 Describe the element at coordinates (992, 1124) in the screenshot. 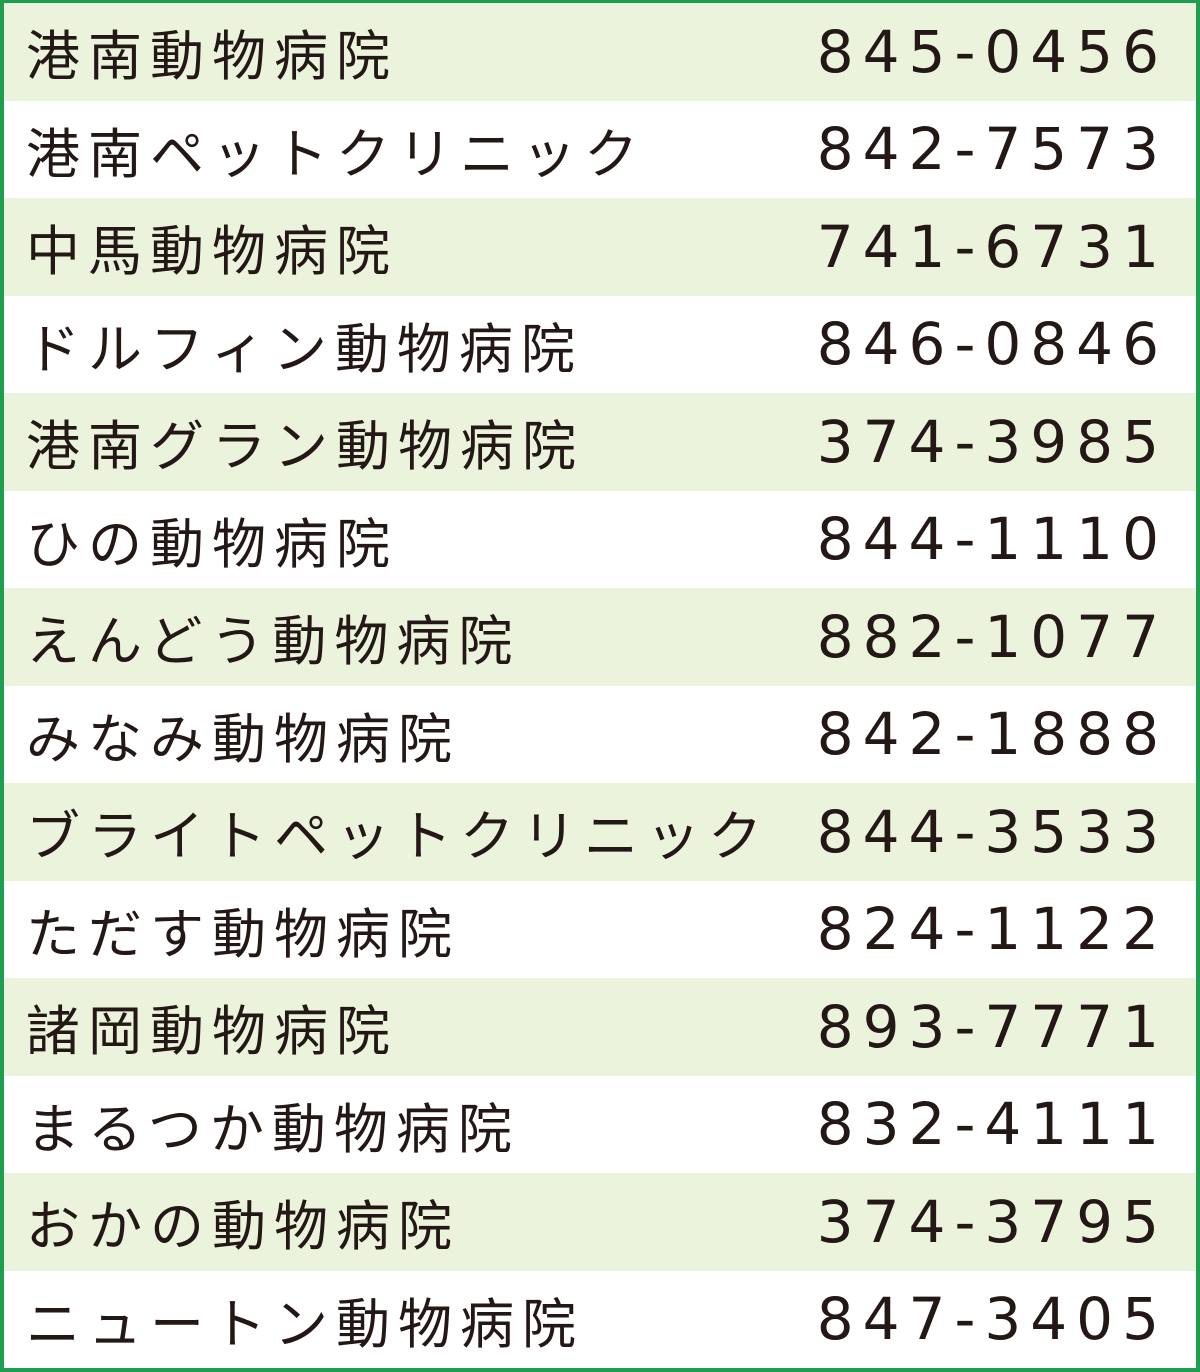

I see `clinic-phone: 832-4111` at that location.